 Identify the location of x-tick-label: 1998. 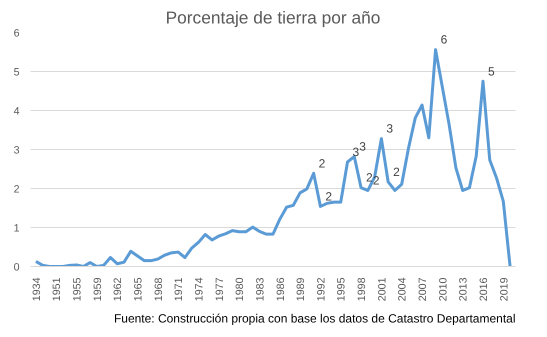
(362, 289).